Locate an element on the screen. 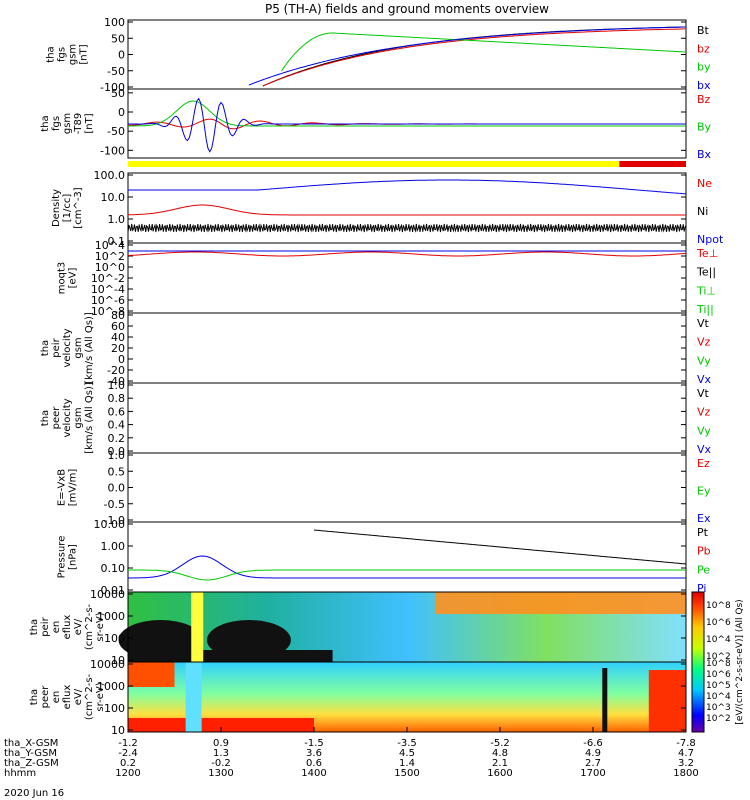  x-row-value: 0.2 is located at coordinates (128, 763).